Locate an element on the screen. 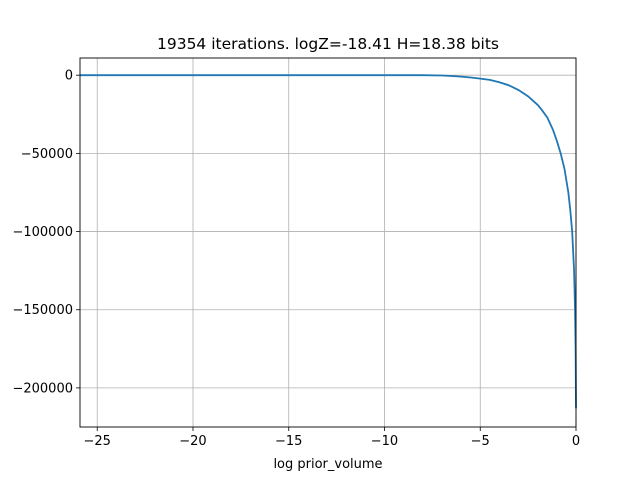 The height and width of the screenshot is (480, 640). y-tick-label: 0 is located at coordinates (69, 76).